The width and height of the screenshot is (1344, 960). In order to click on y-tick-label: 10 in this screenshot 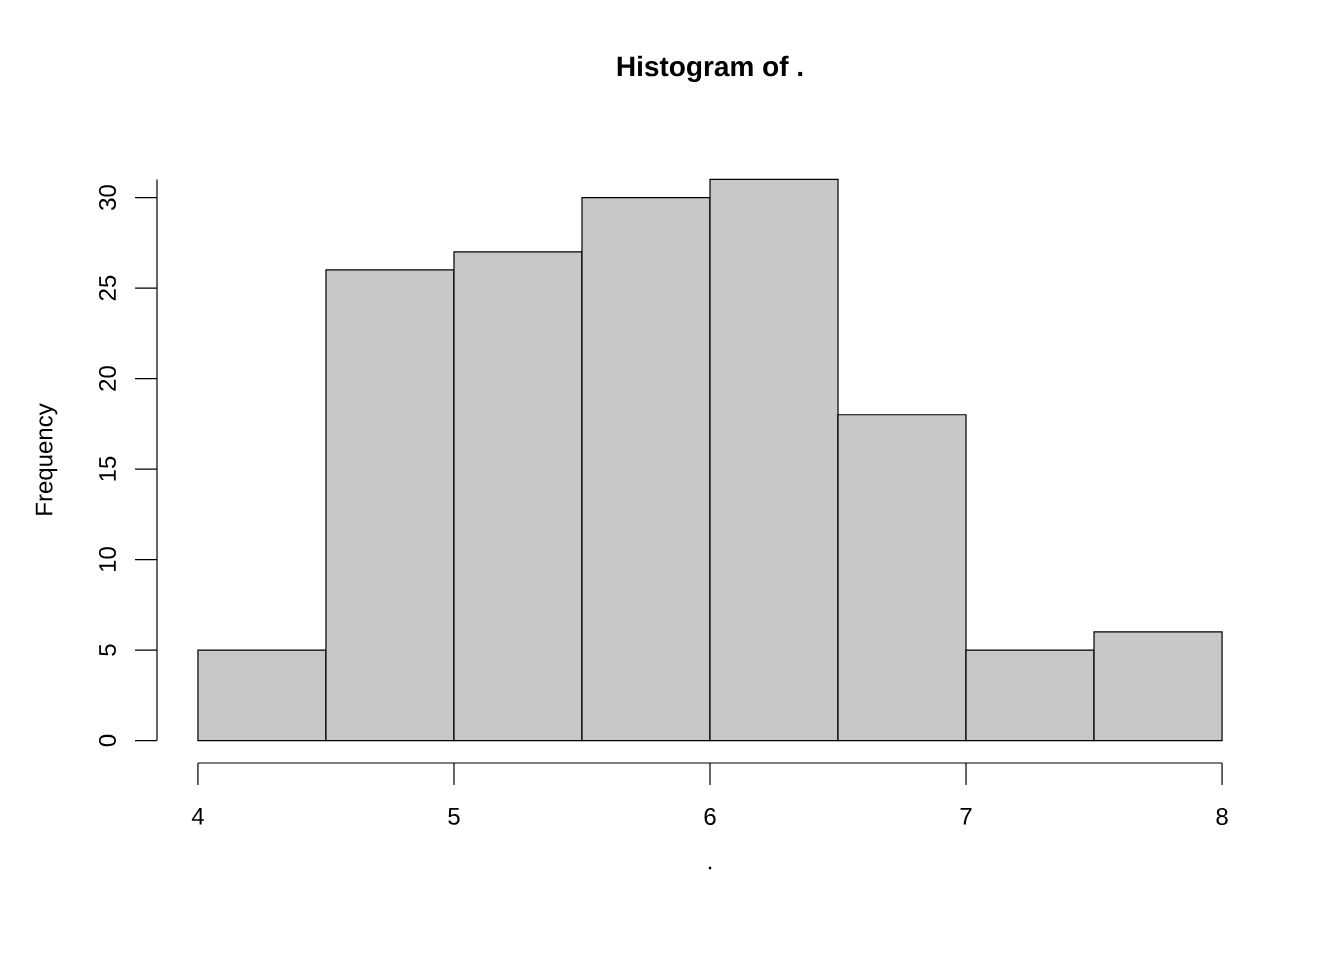, I will do `click(107, 559)`.